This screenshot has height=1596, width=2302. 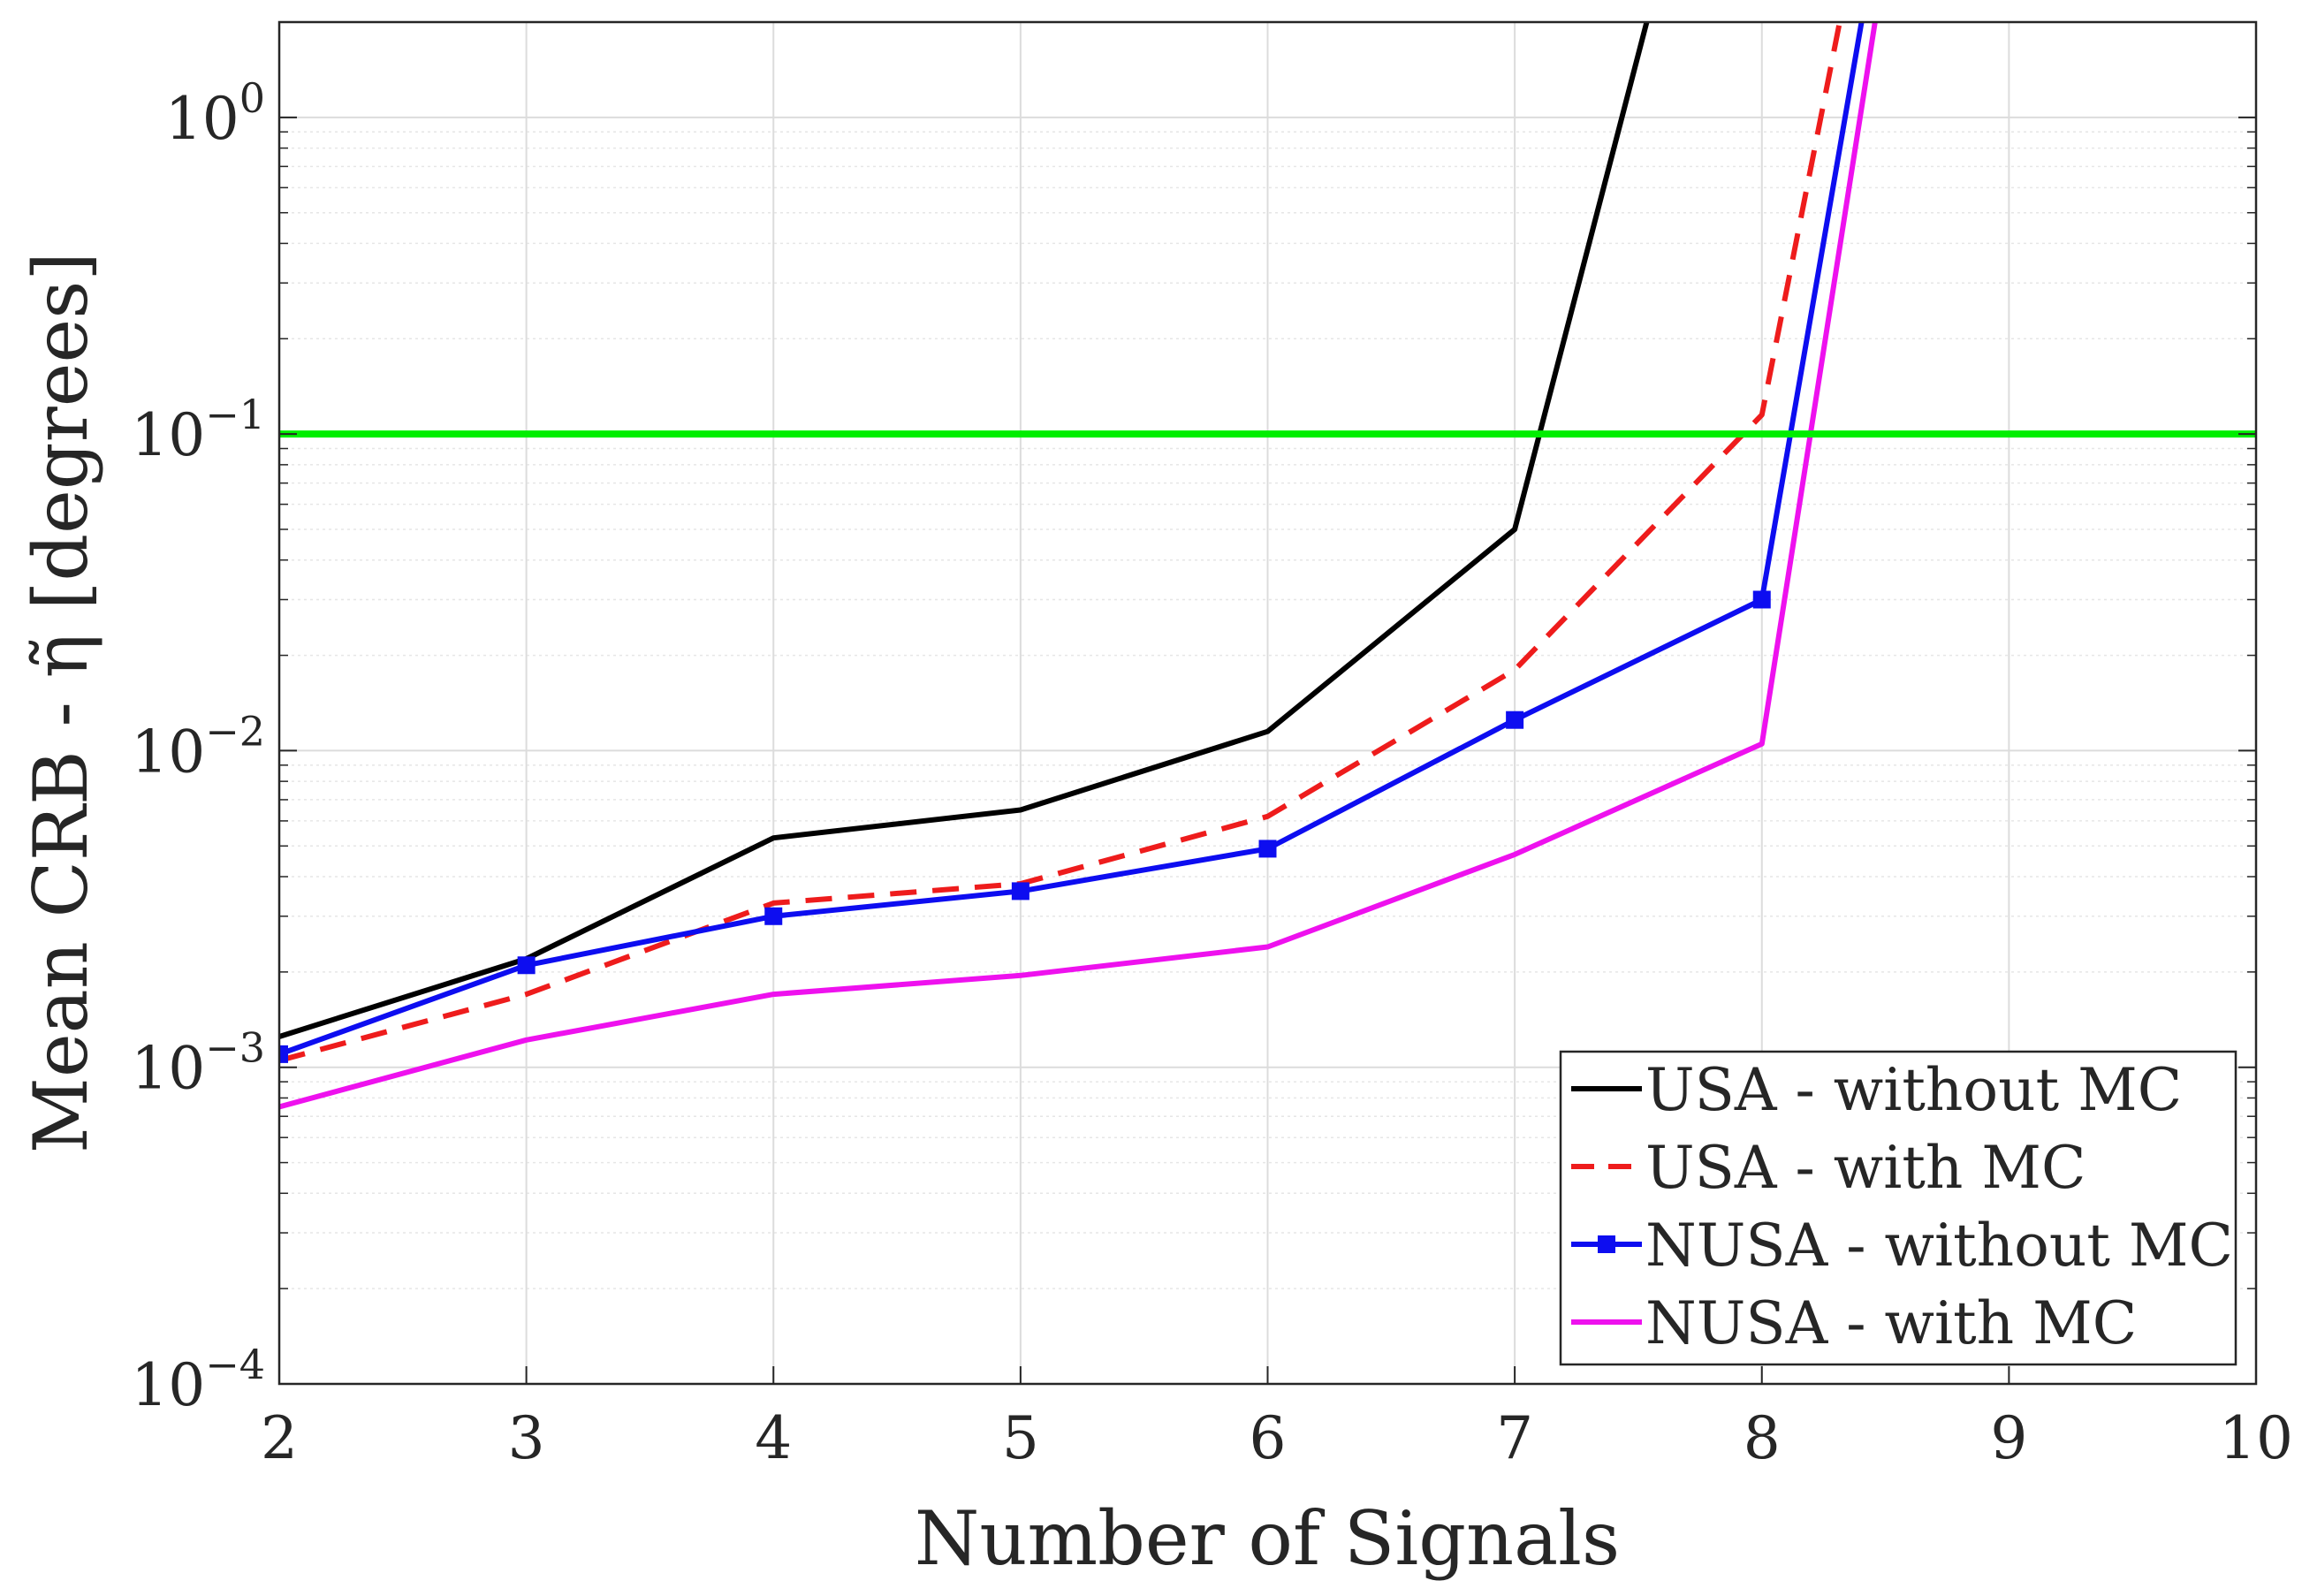 I want to click on legend-marker, so click(x=1606, y=1244).